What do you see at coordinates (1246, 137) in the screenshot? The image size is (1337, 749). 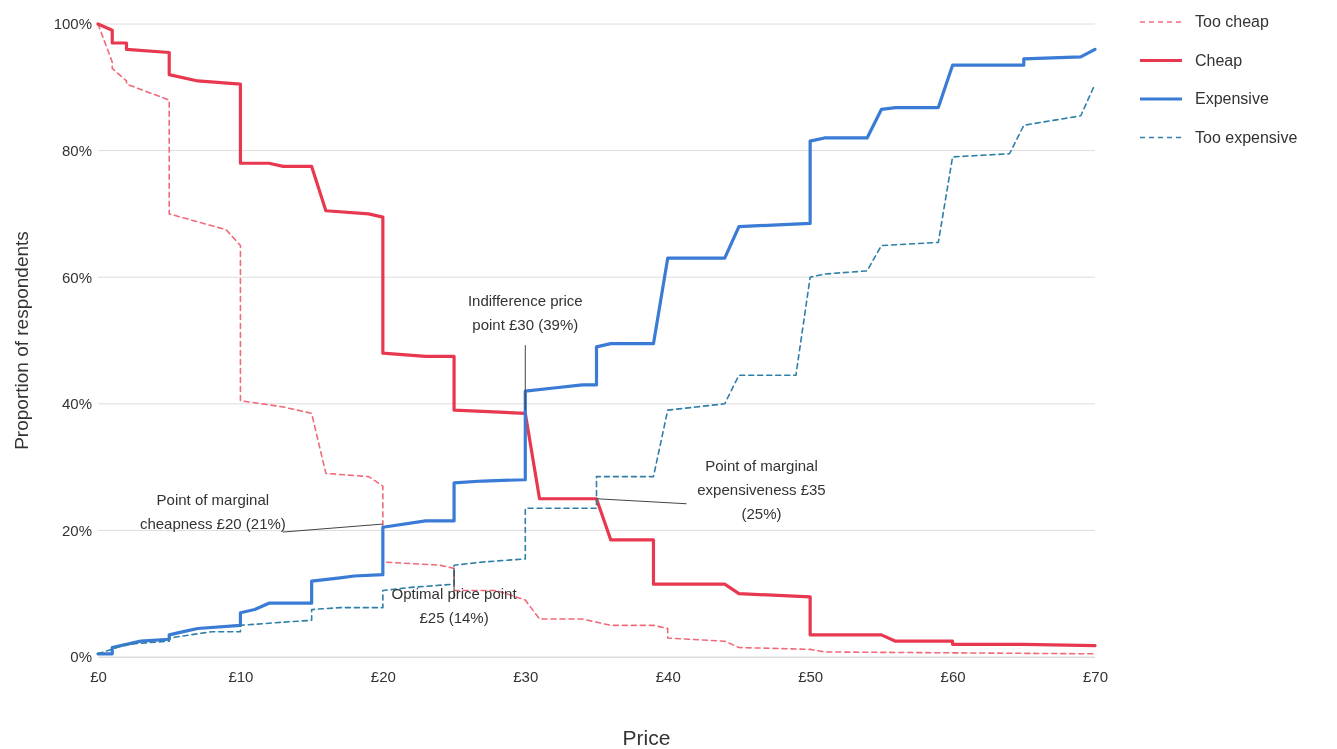 I see `legend-label: Too expensive` at bounding box center [1246, 137].